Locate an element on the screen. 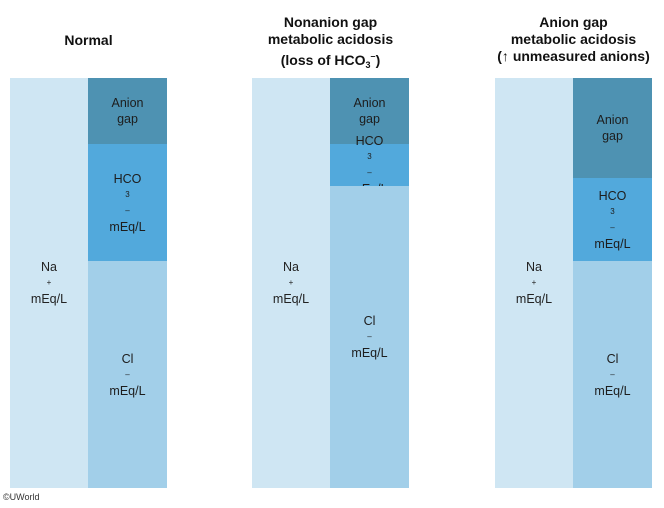  title-line: Nonanion gap is located at coordinates (330, 22).